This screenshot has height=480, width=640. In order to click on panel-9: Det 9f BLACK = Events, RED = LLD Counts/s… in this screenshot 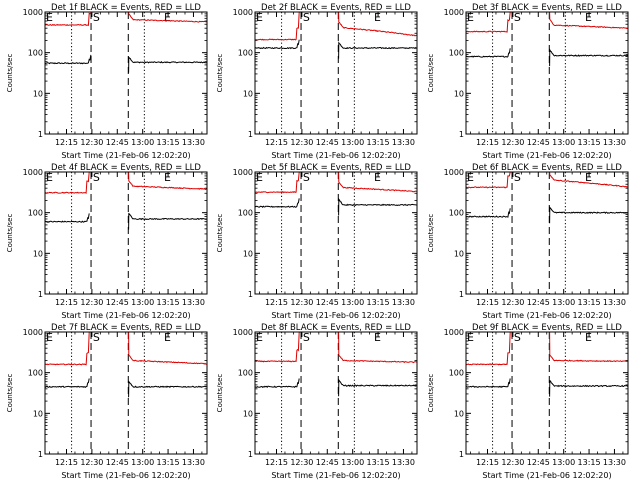, I will do `click(528, 401)`.